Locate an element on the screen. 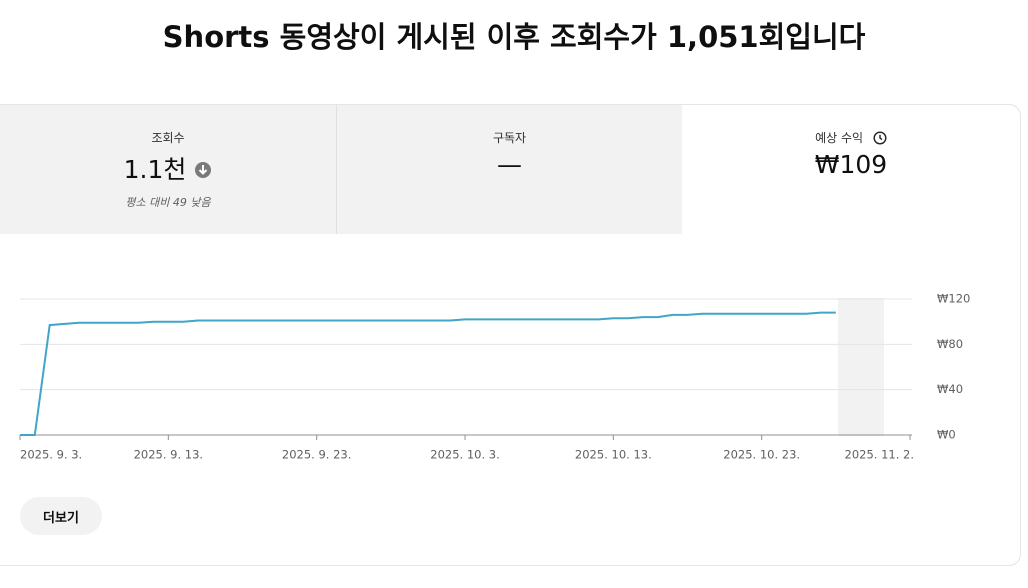 The width and height of the screenshot is (1028, 588). card-label-text: 예상 수익 is located at coordinates (839, 138).